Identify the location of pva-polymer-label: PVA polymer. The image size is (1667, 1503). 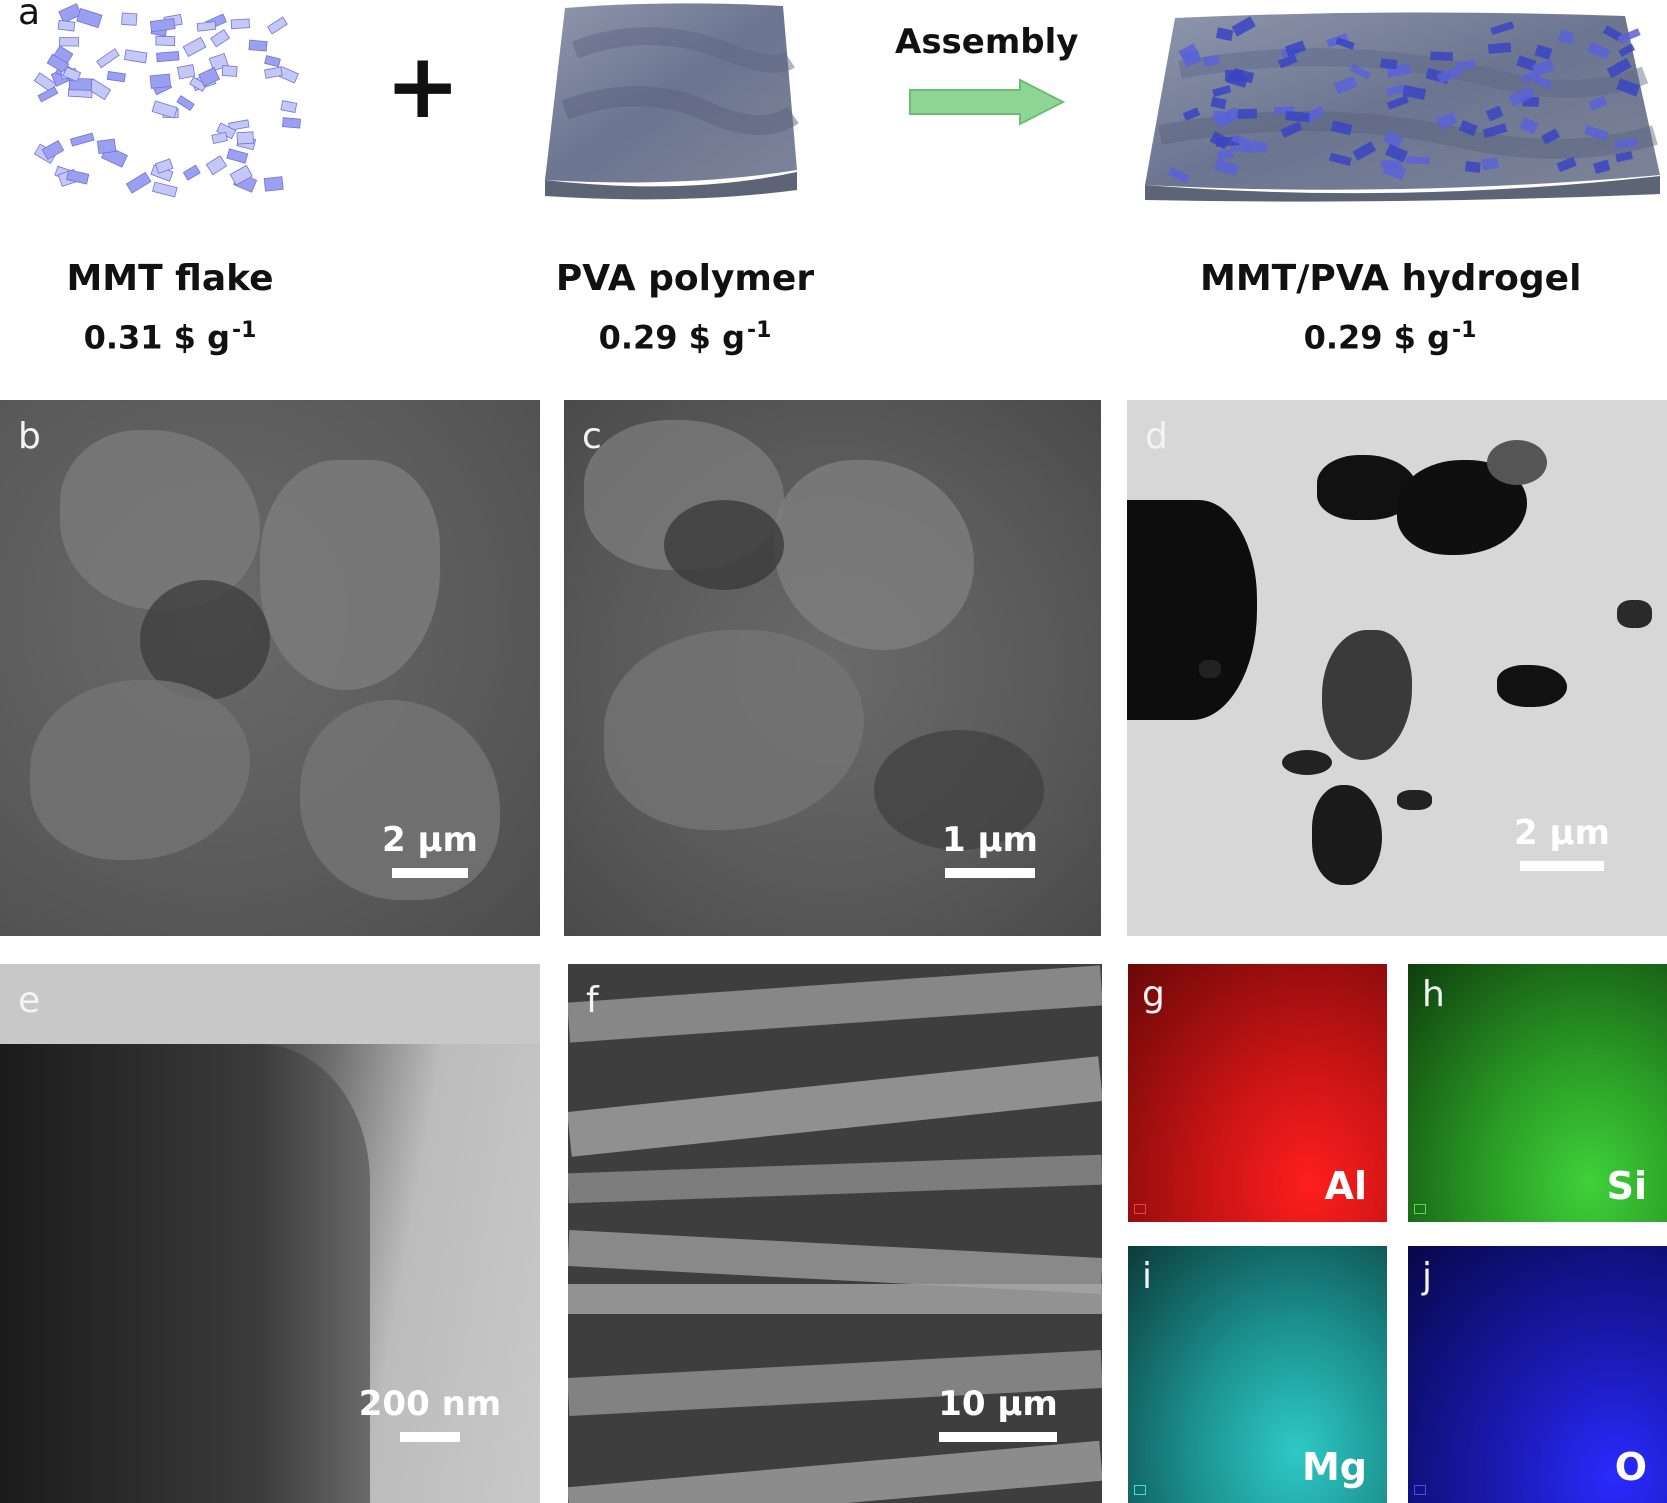
(685, 278).